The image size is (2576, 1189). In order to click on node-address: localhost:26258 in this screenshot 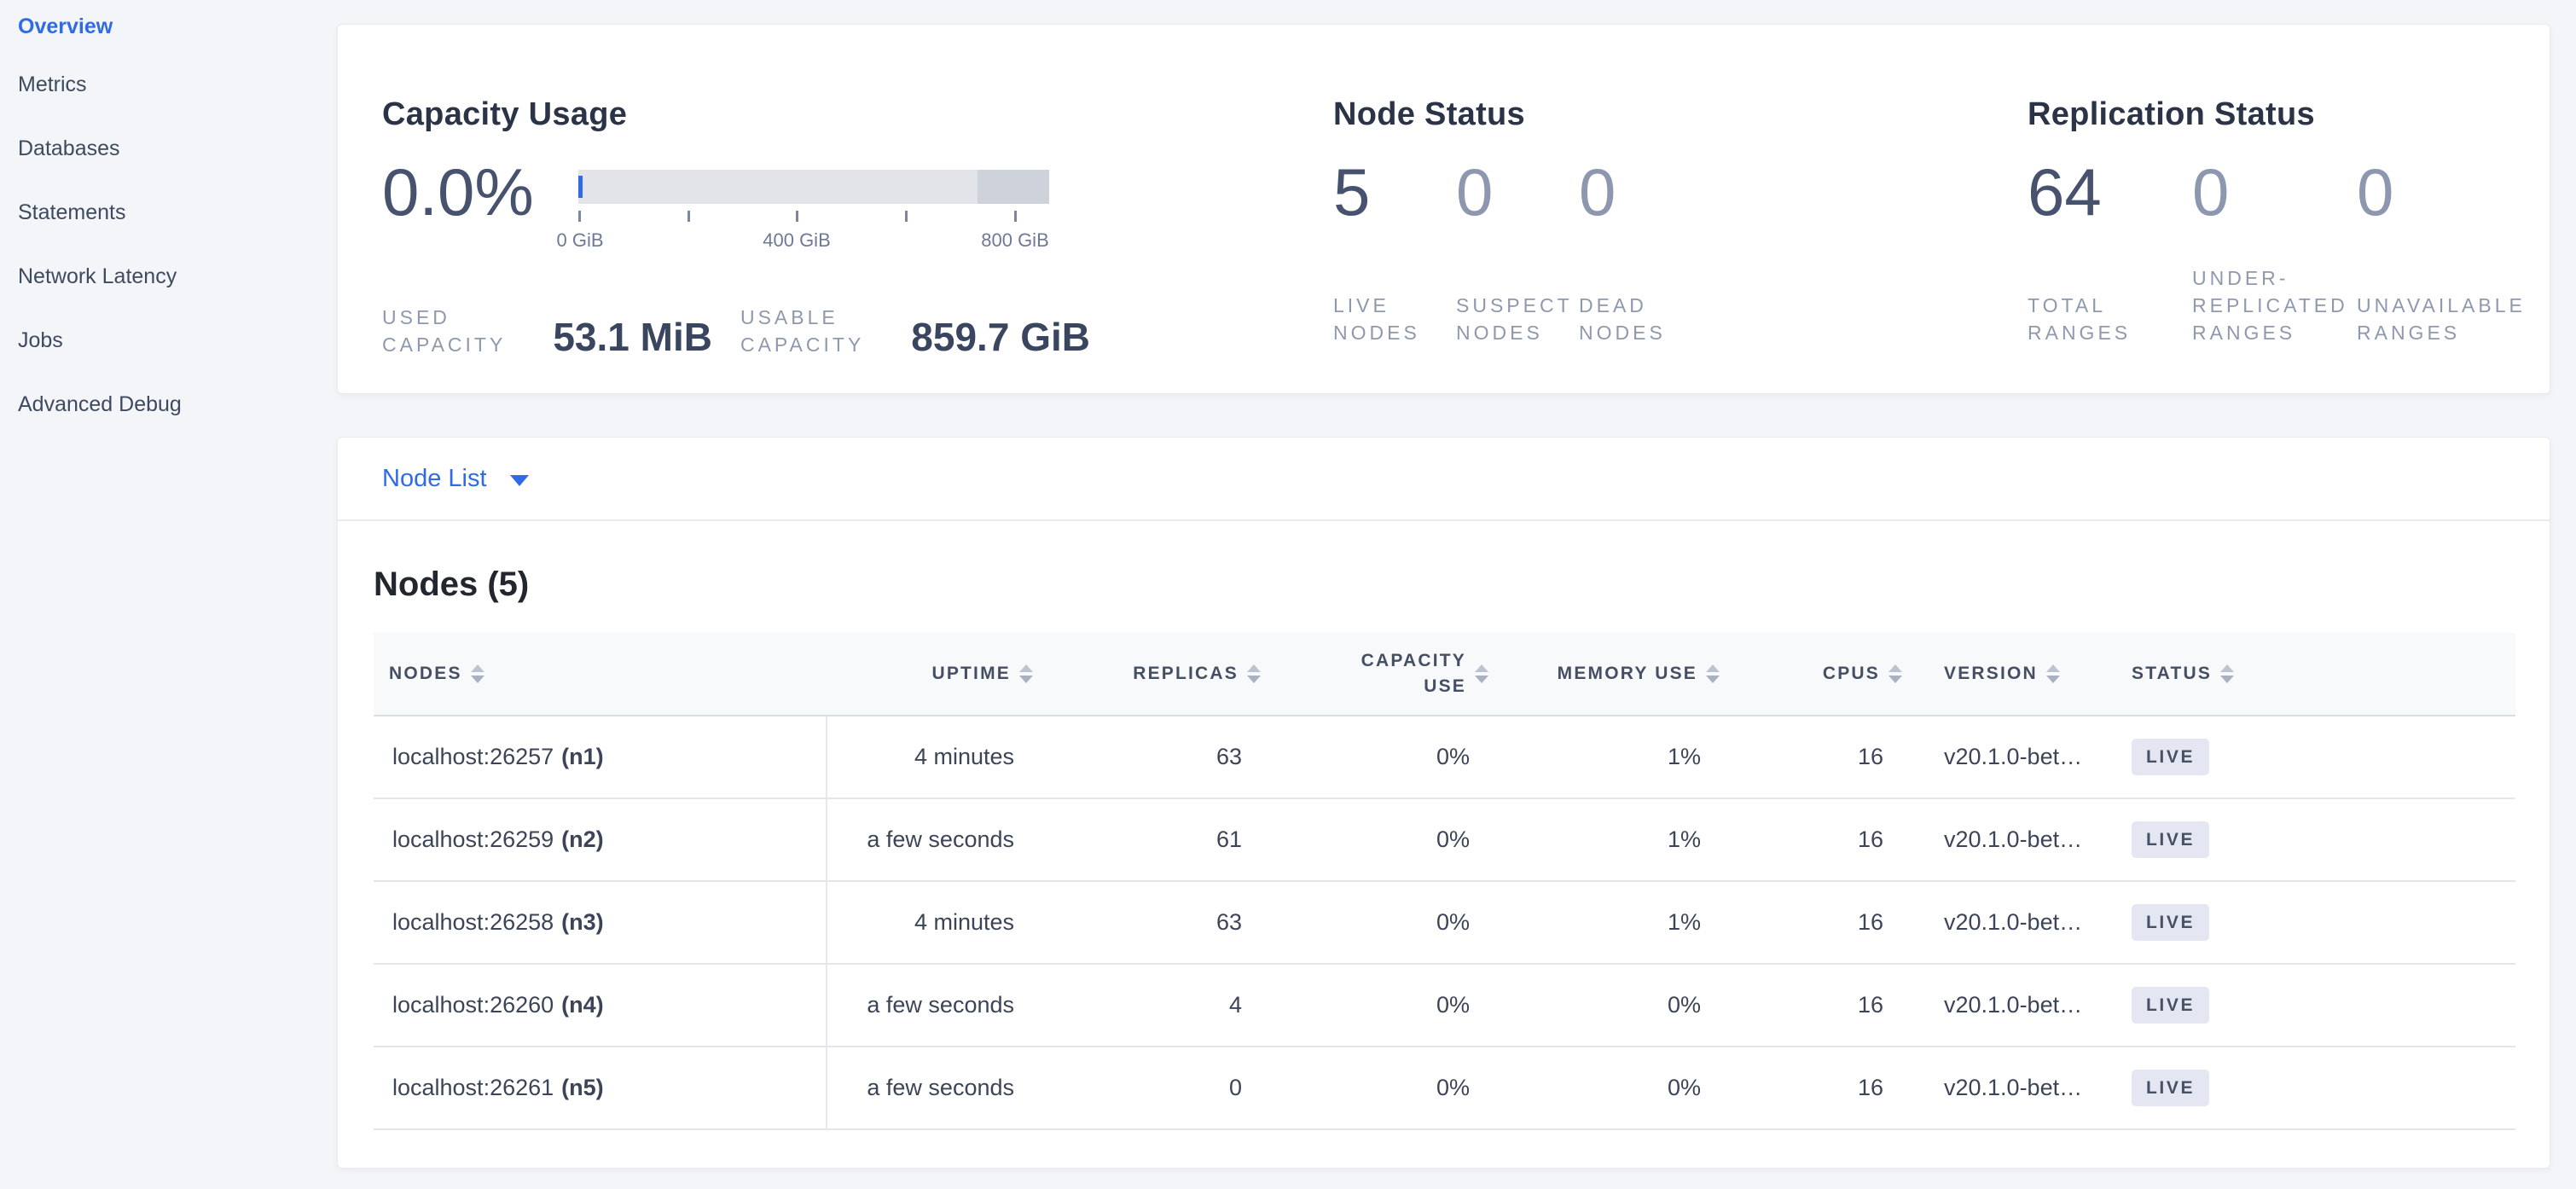, I will do `click(473, 922)`.